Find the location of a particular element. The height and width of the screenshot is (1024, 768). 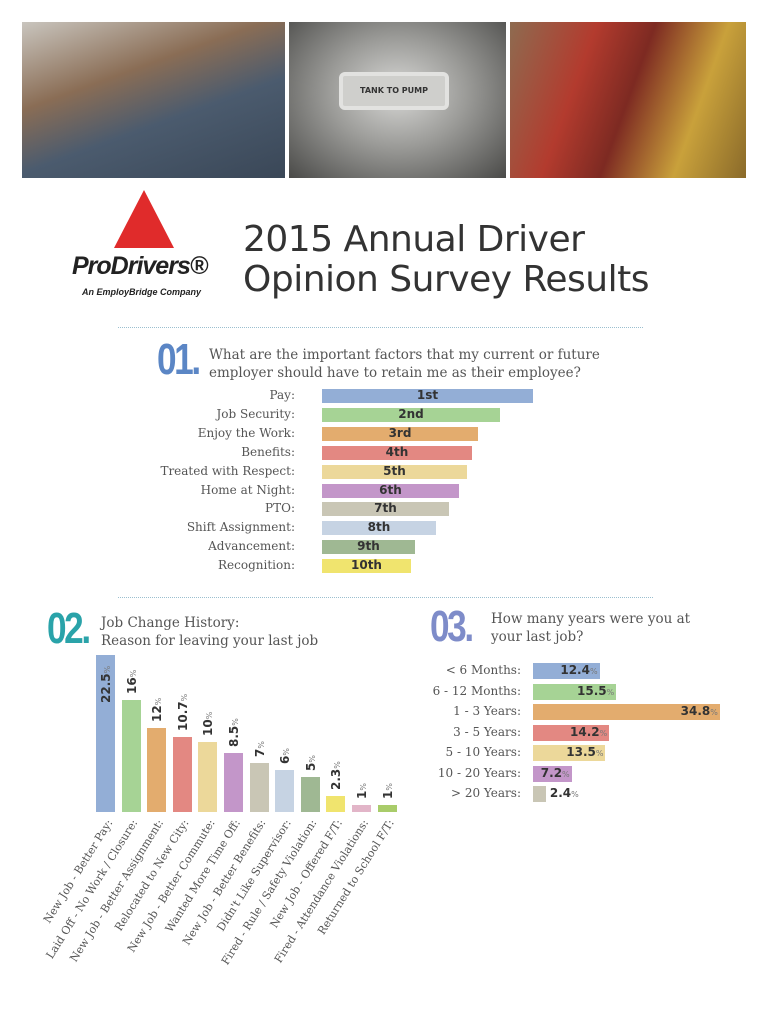

years-label: 10 - 20 Years: is located at coordinates (479, 772).